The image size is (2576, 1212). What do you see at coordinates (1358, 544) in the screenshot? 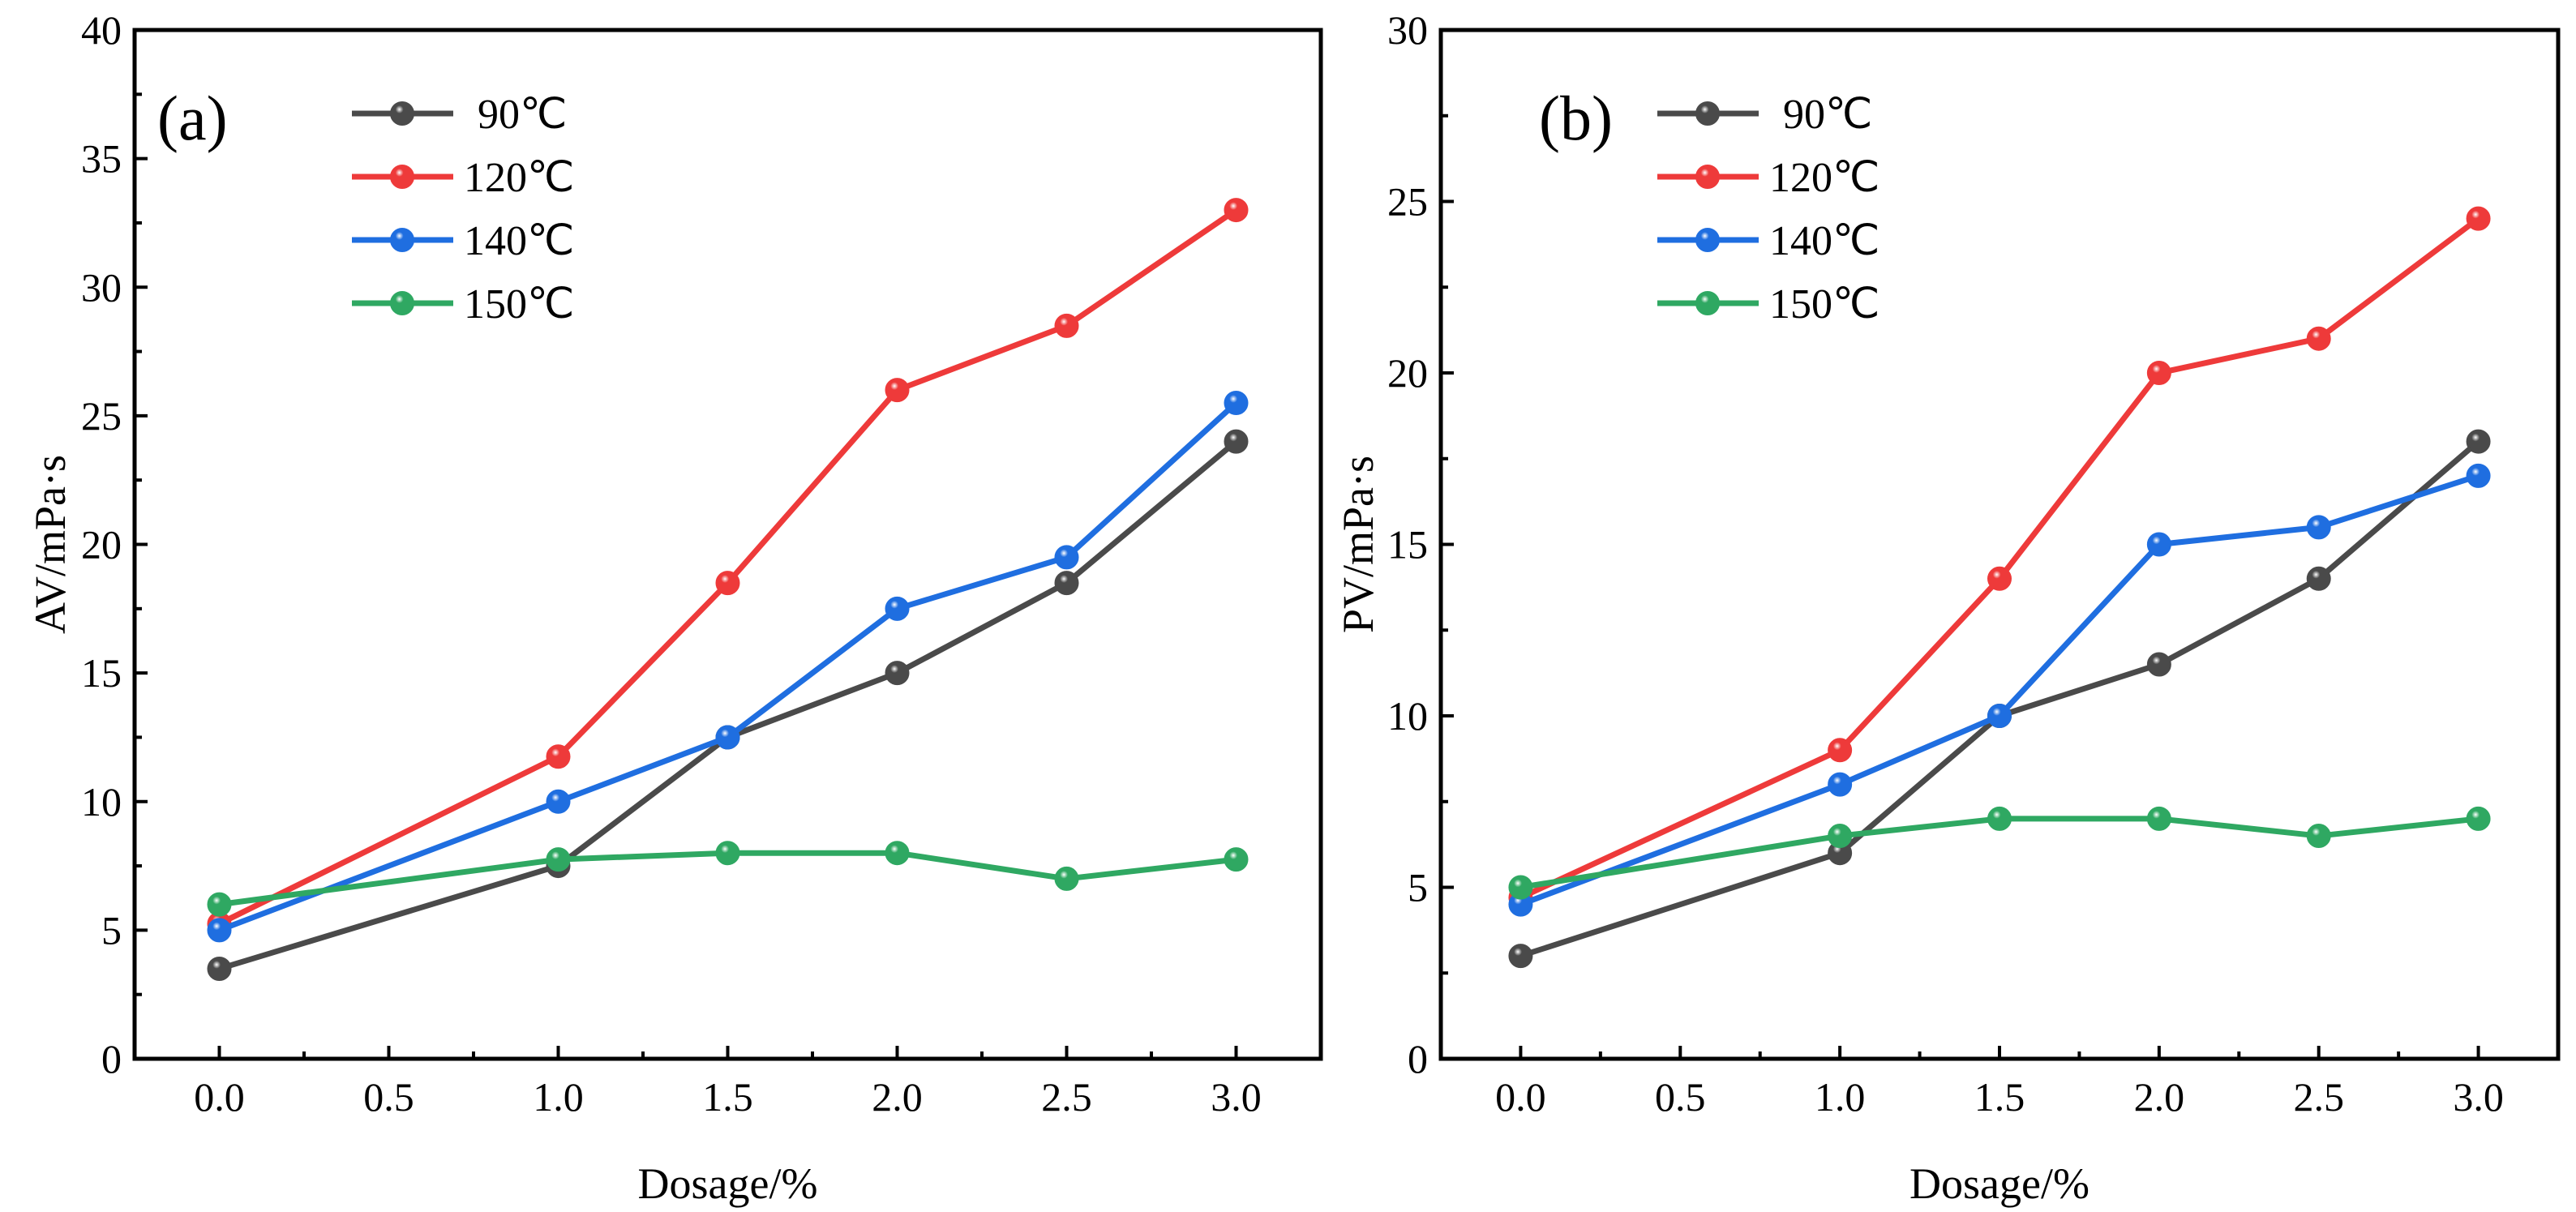
I see `y-axis-label: PV/mPa·s` at bounding box center [1358, 544].